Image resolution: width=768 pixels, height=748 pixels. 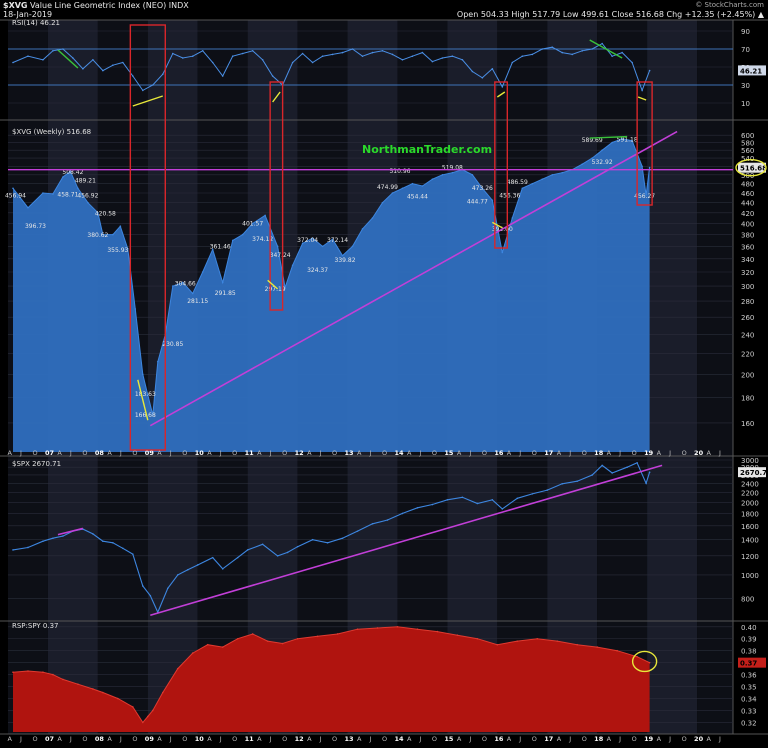 What do you see at coordinates (751, 167) in the screenshot?
I see `highlight-circle-price` at bounding box center [751, 167].